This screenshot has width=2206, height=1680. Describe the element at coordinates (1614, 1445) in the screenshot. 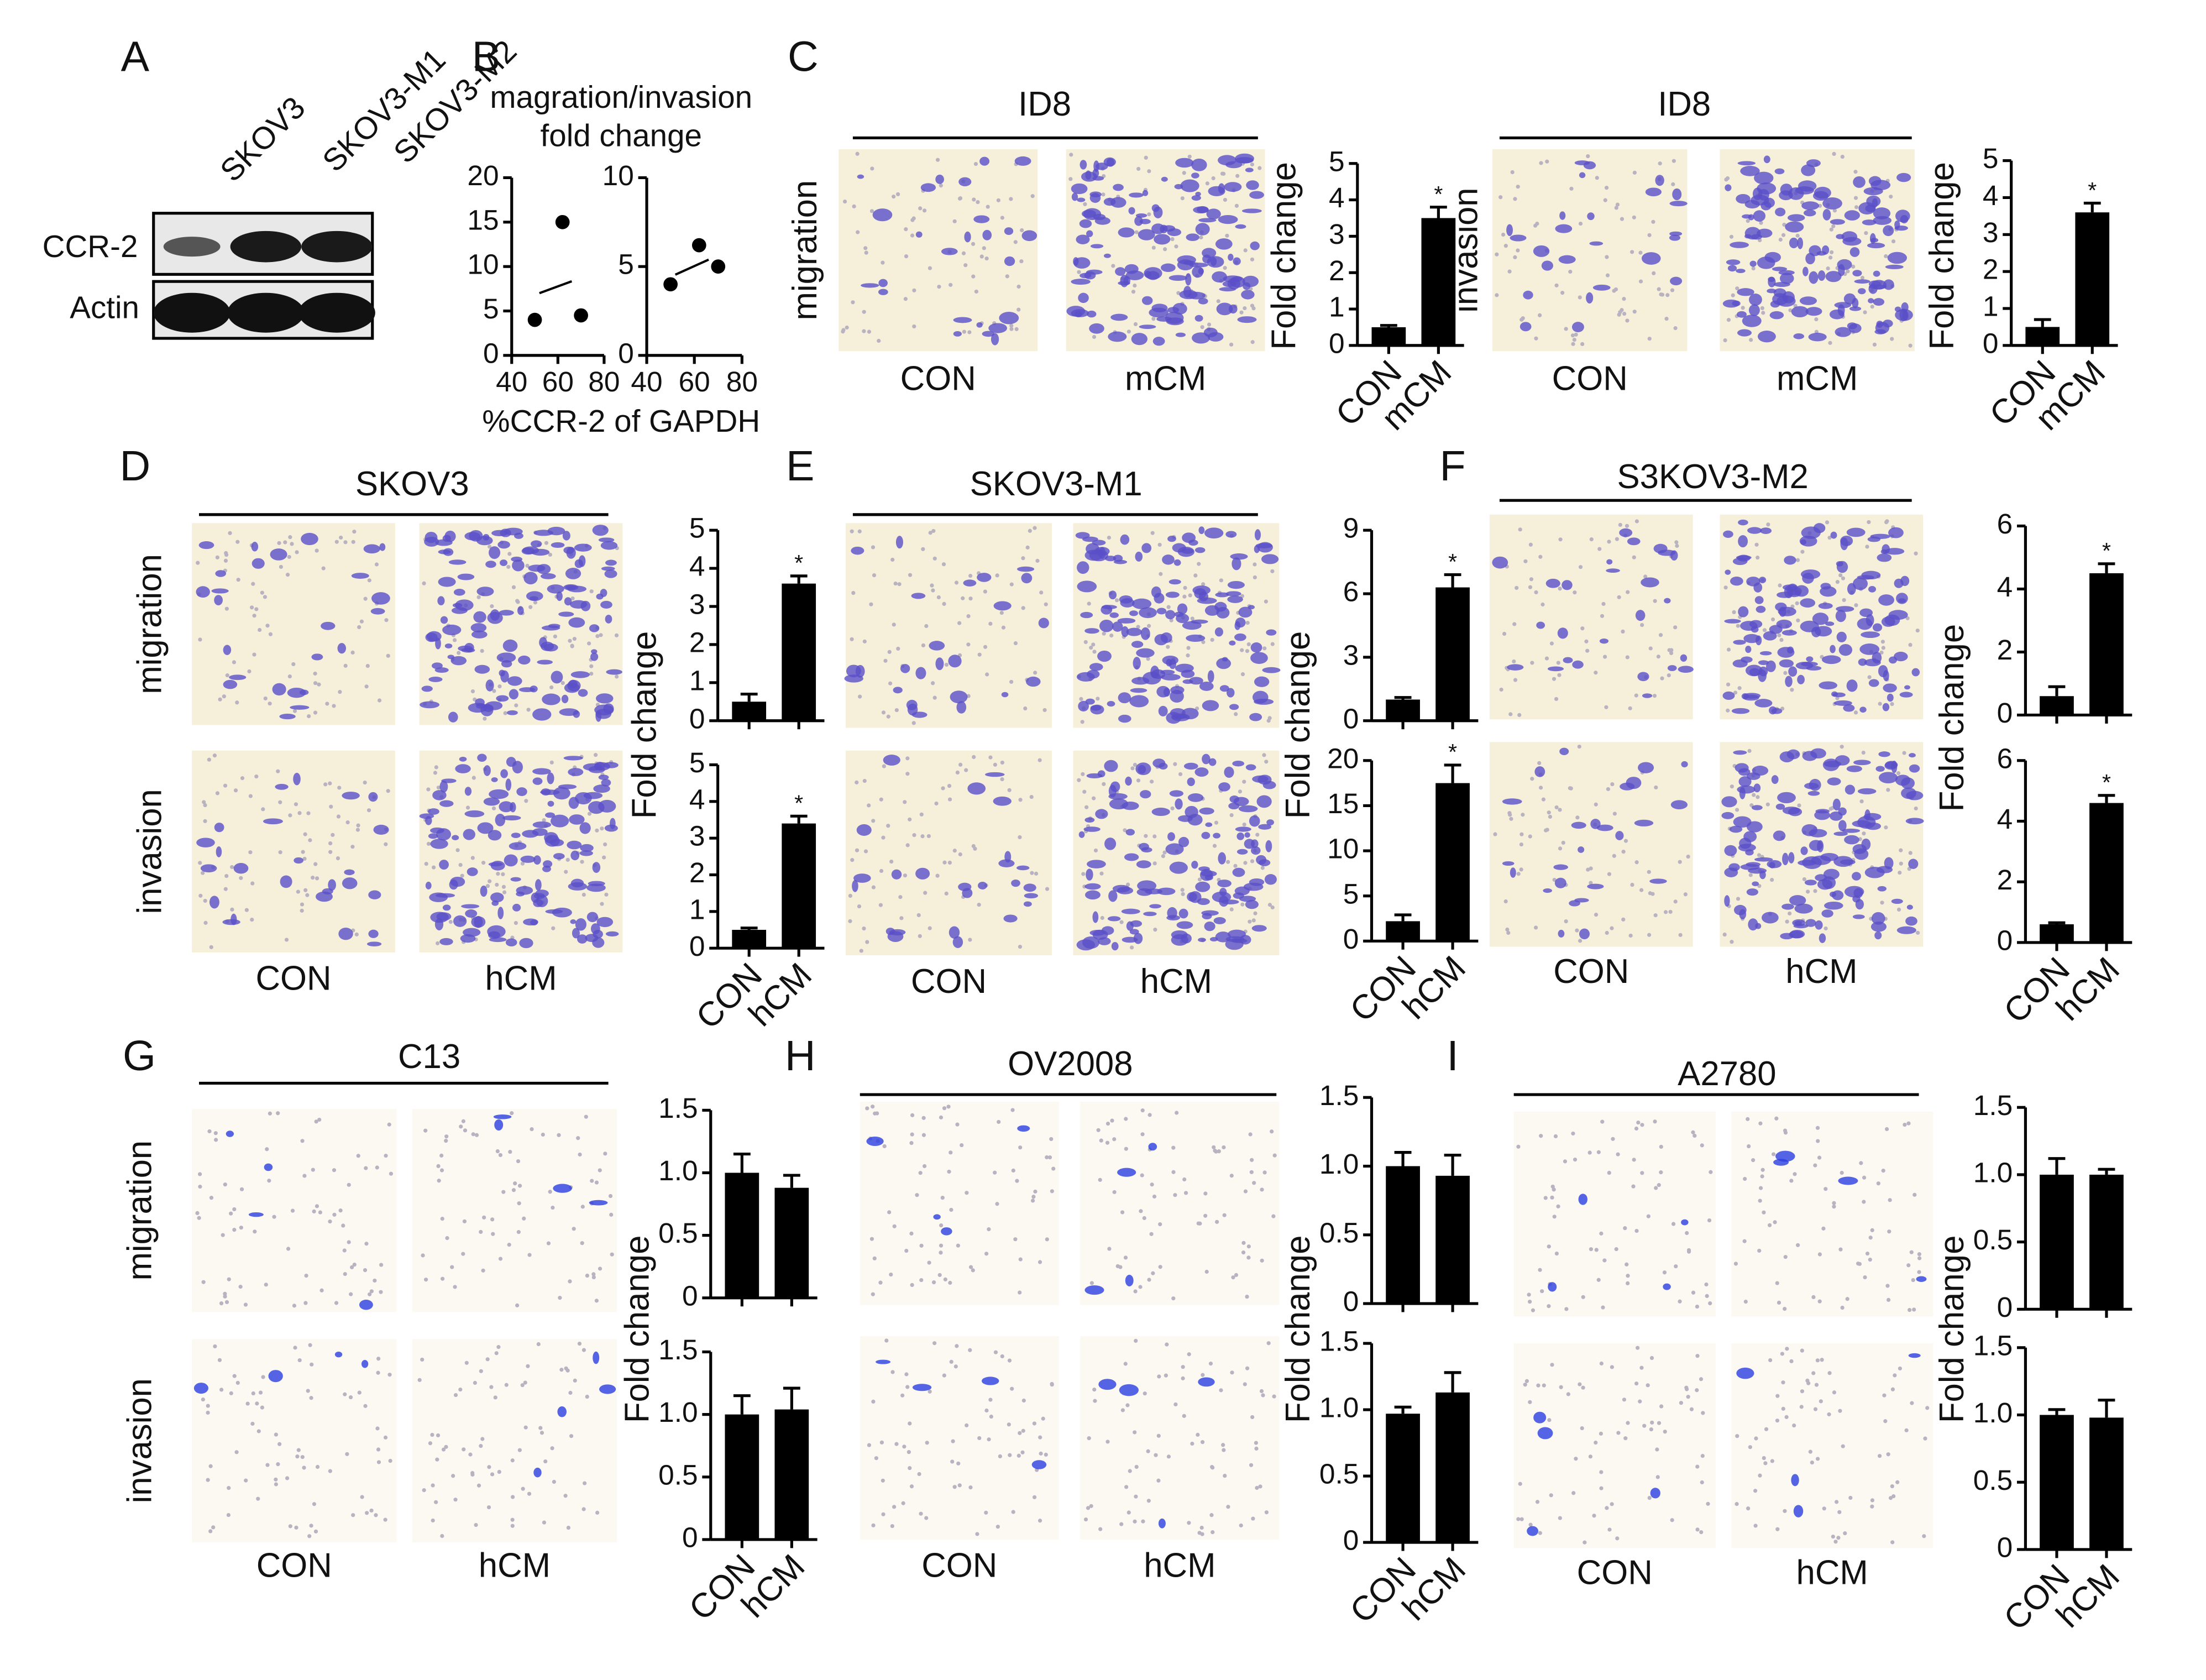

I see `micrograph` at that location.